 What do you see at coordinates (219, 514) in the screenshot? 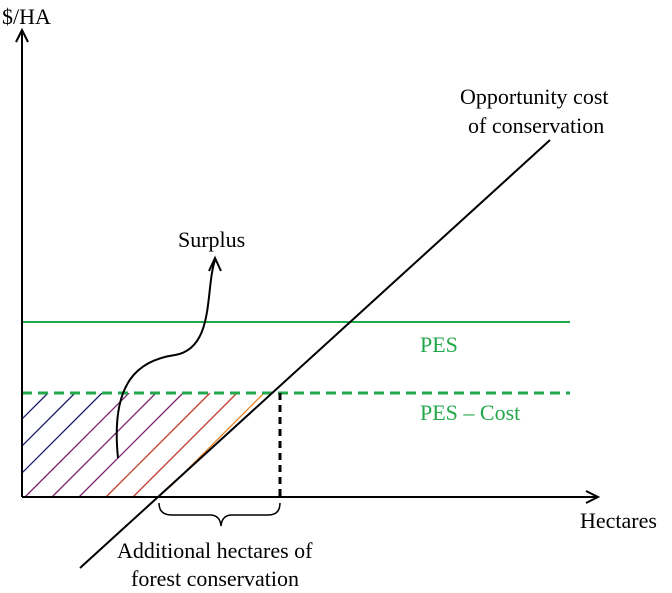
I see `brace-icon` at bounding box center [219, 514].